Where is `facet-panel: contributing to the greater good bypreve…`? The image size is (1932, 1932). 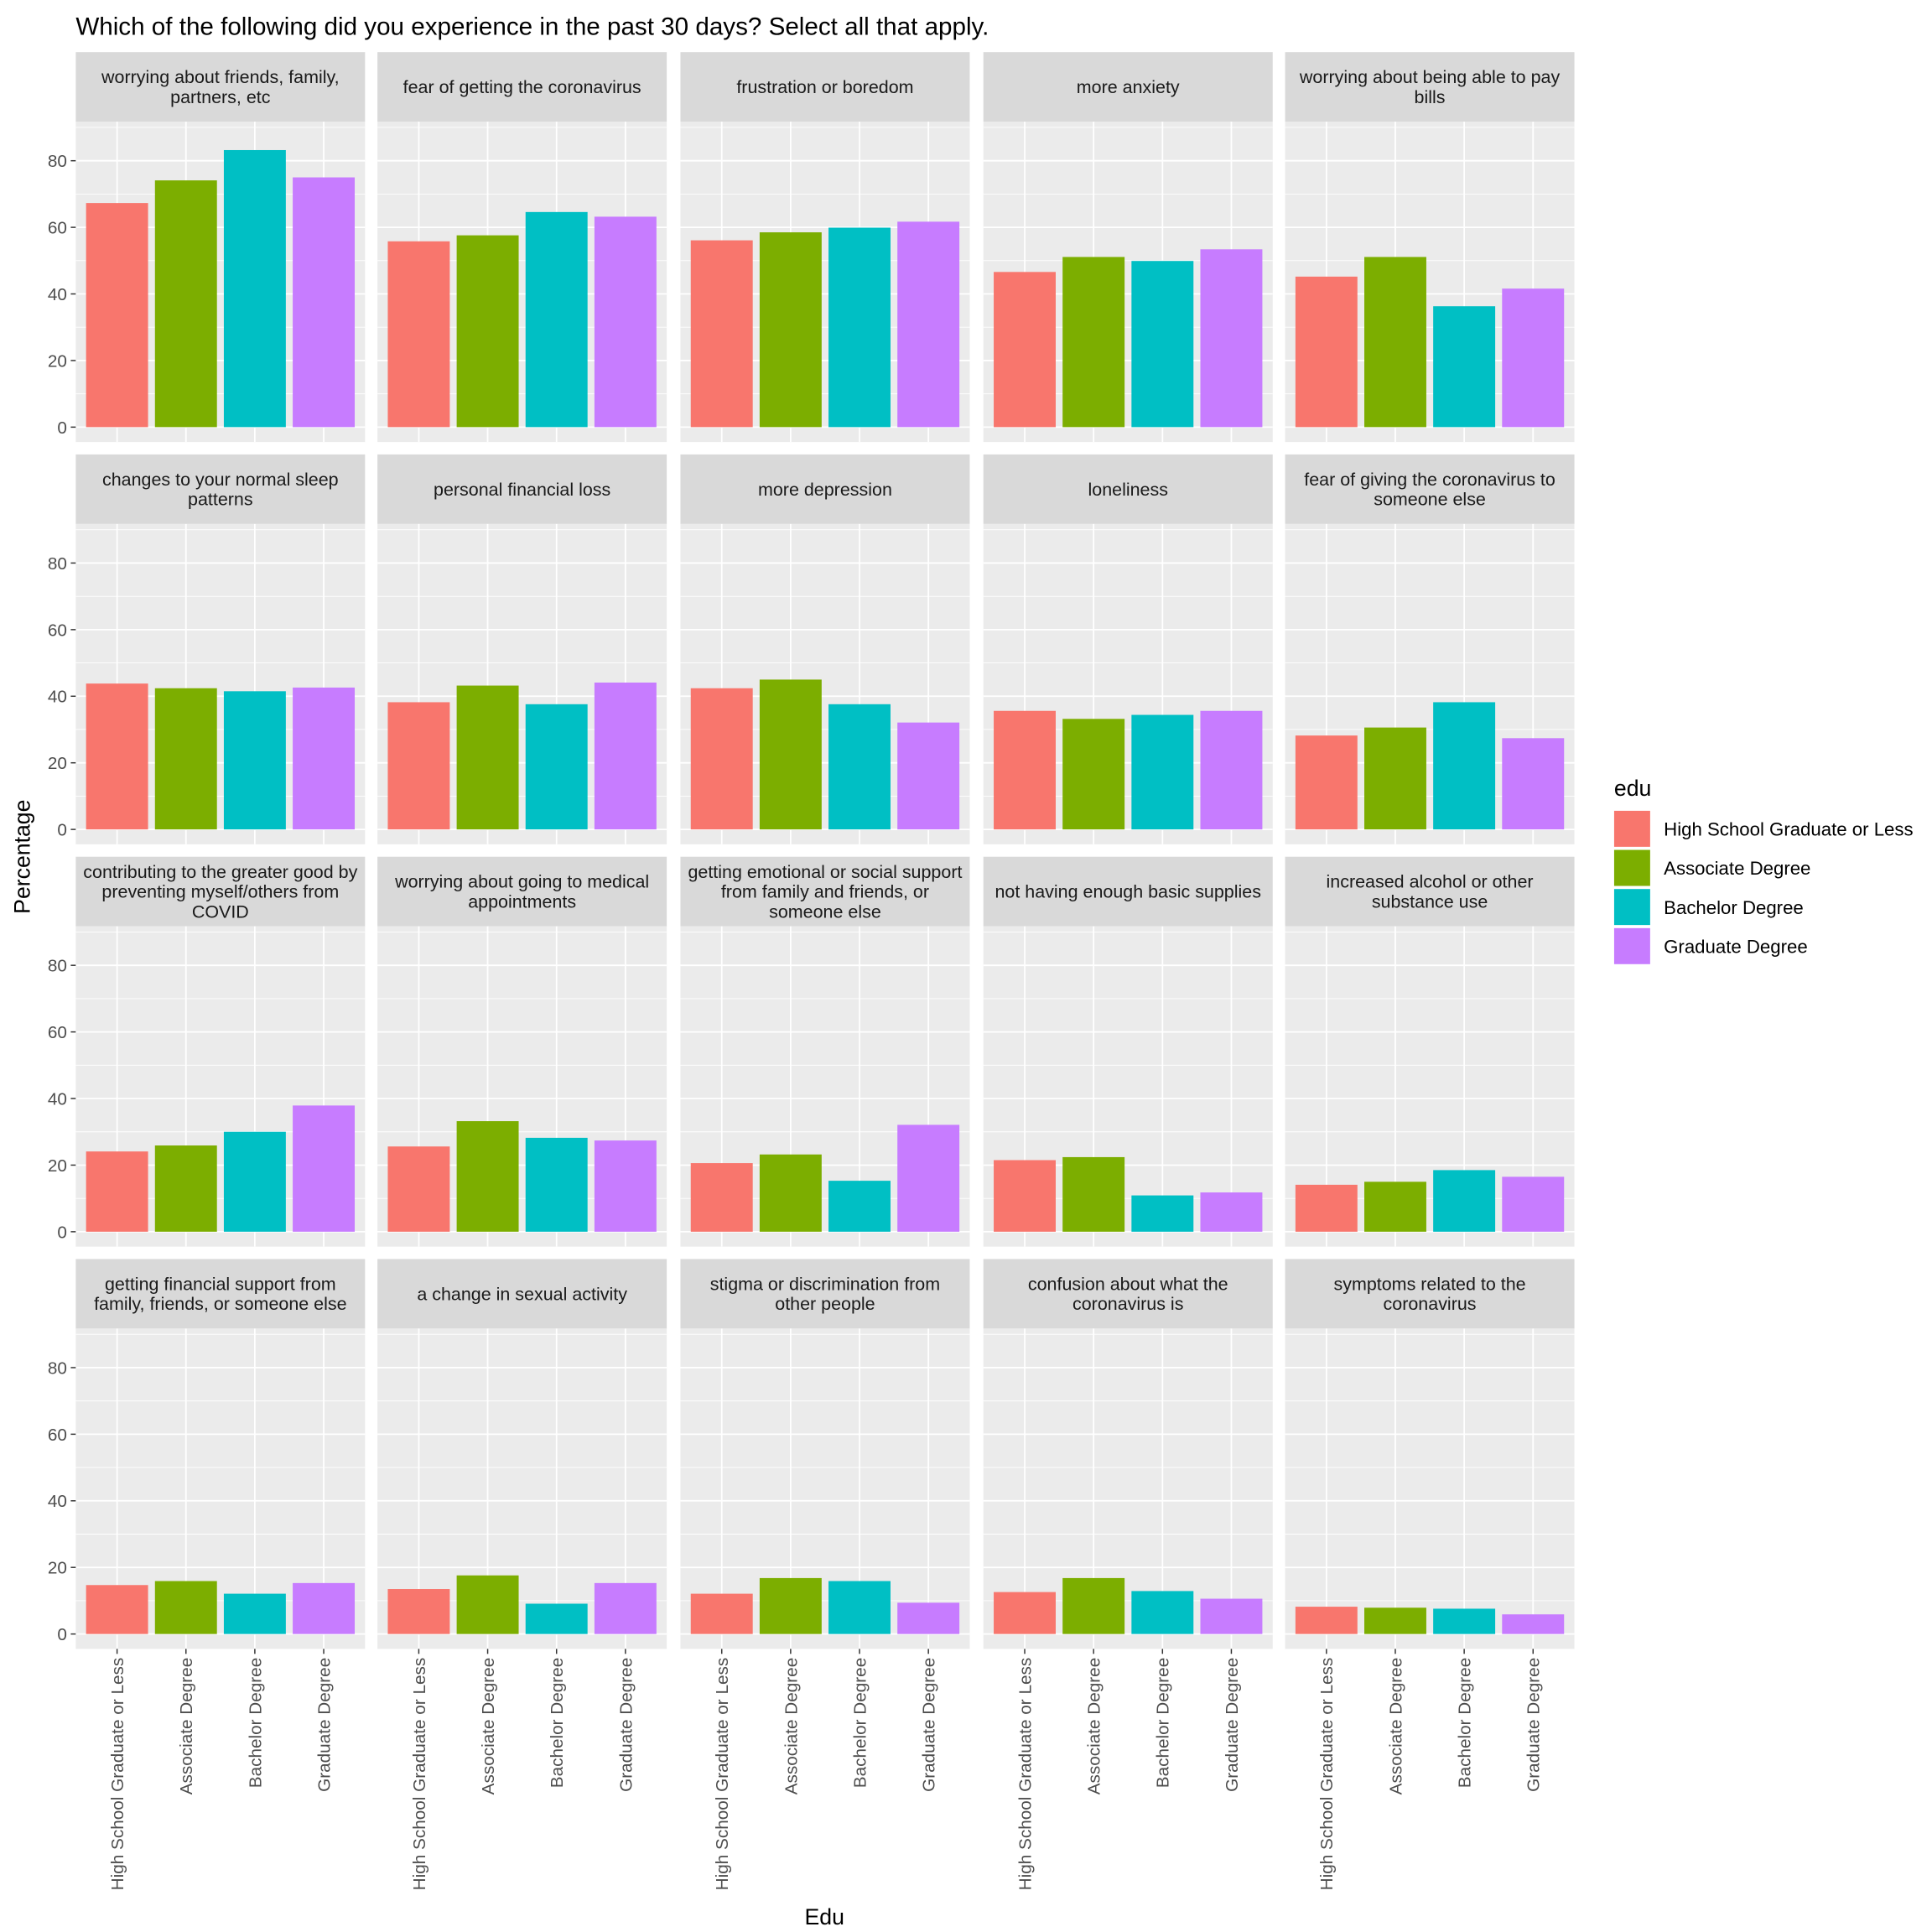
facet-panel: contributing to the greater good bypreve… is located at coordinates (207, 1051).